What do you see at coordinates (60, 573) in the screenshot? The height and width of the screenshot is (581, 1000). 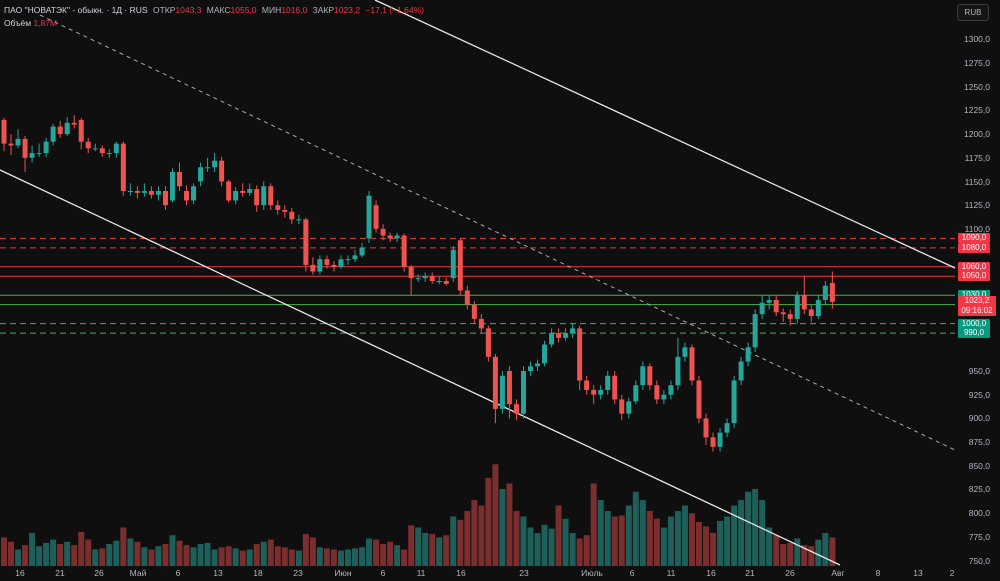 I see `time-tick-label: 21` at bounding box center [60, 573].